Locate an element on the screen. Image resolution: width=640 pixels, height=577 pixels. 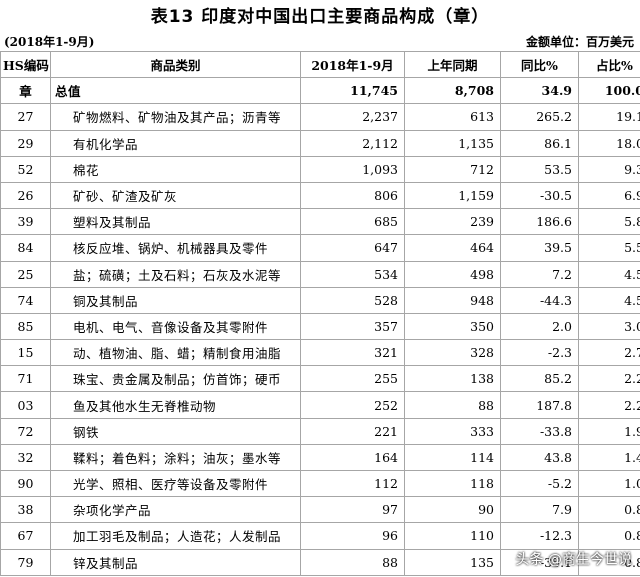
row-category: 加工羽毛及制品；人造花；人发制品 is located at coordinates (175, 536).